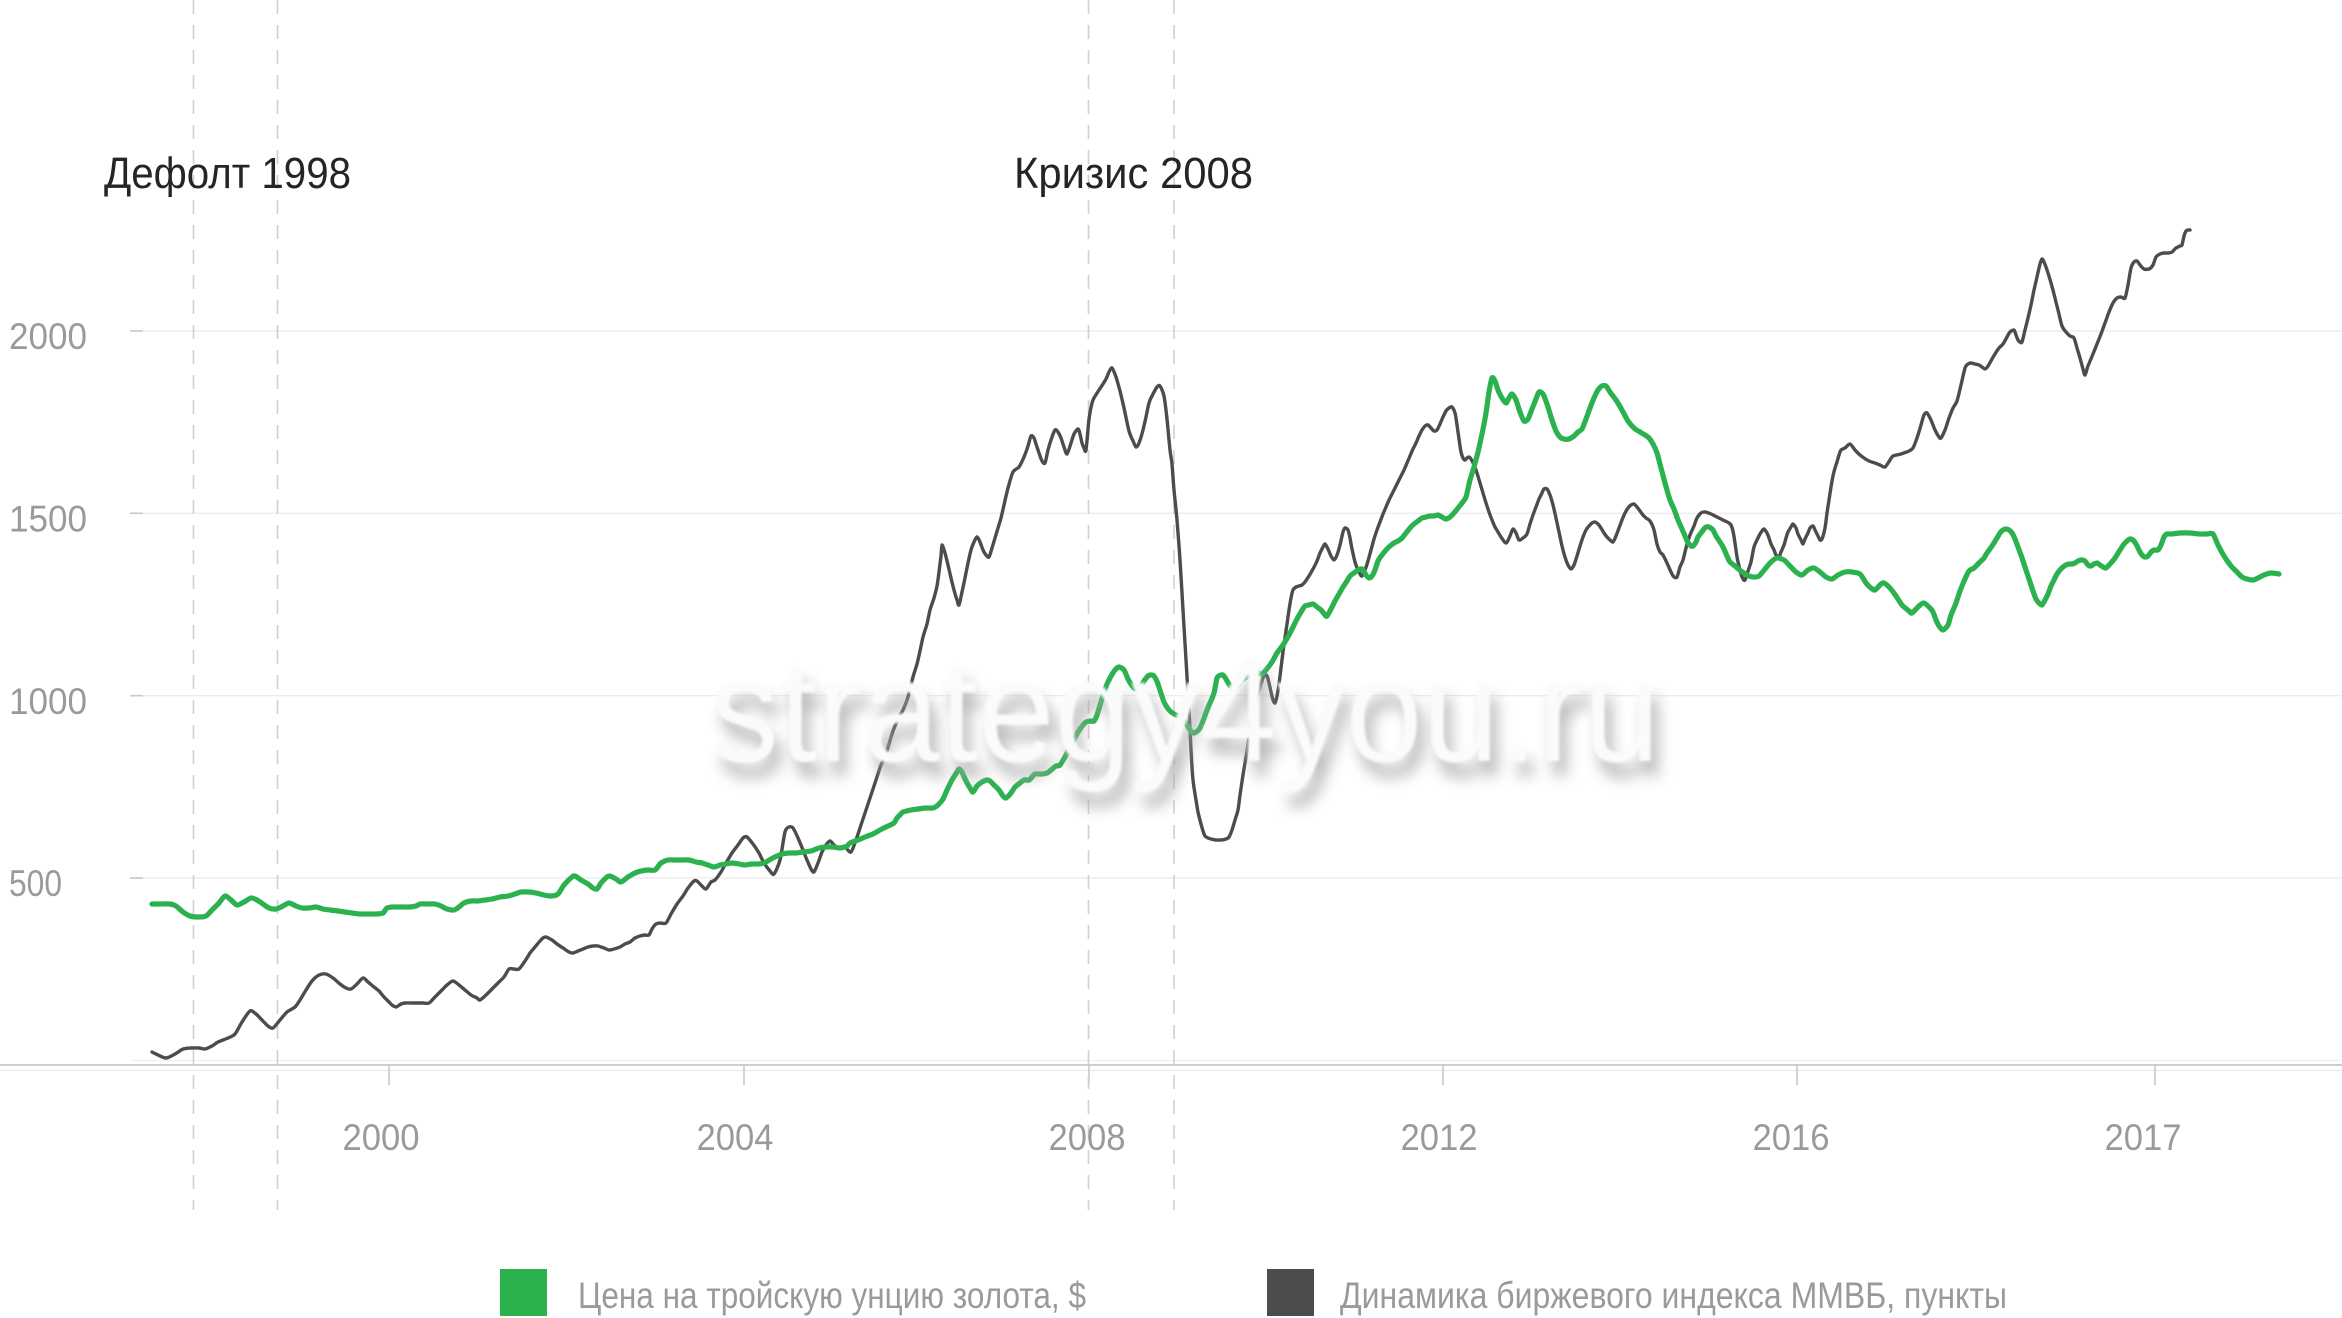  Describe the element at coordinates (2143, 1137) in the screenshot. I see `svg-text: 2017` at that location.